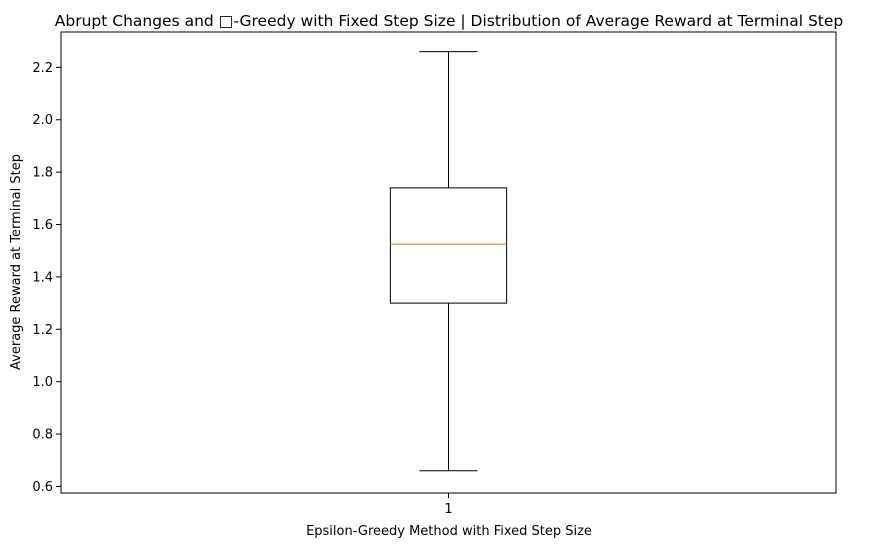  I want to click on y-tick-label: 1.6, so click(42, 225).